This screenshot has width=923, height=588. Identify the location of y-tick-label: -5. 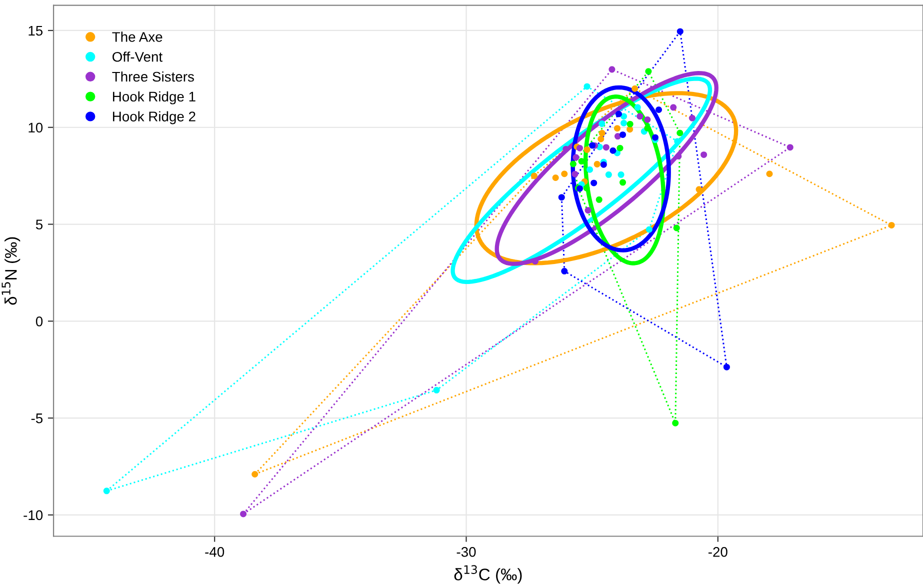
(37, 419).